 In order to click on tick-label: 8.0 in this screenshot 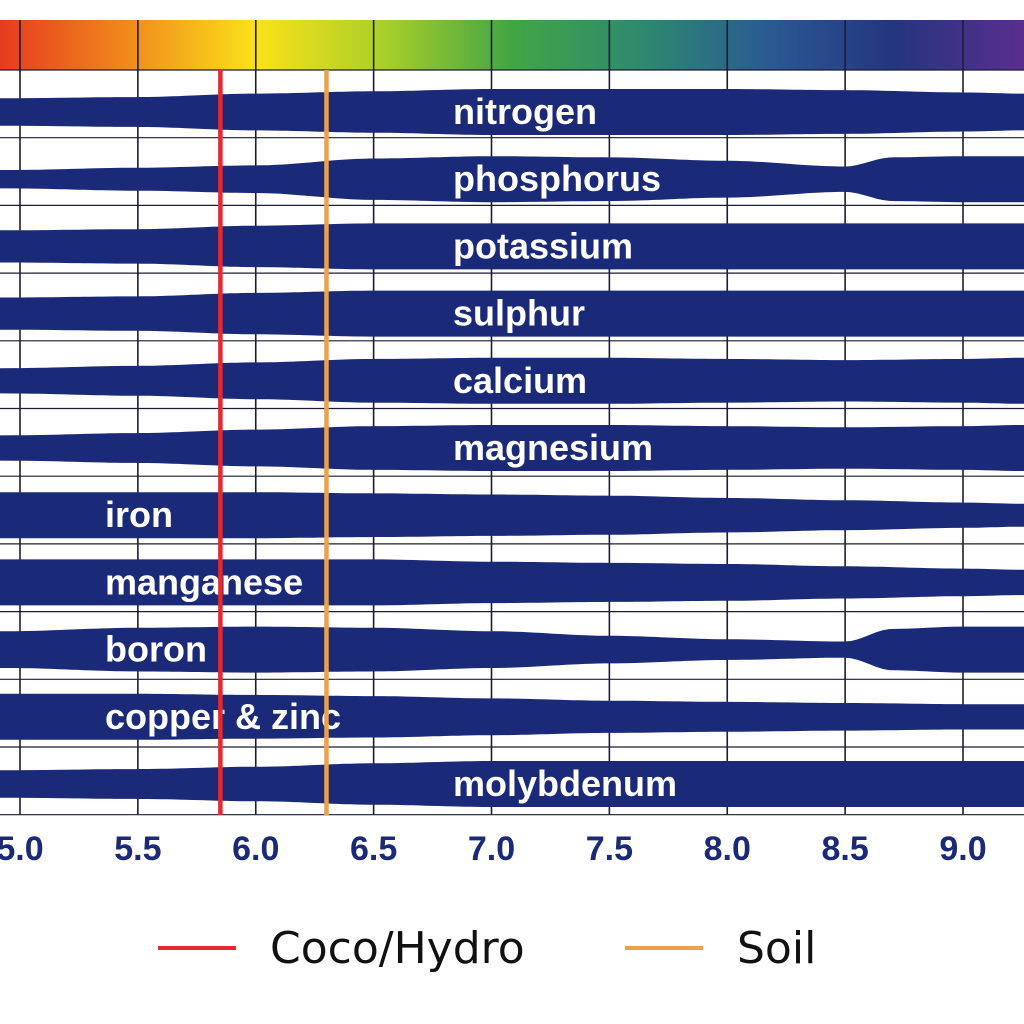, I will do `click(727, 849)`.